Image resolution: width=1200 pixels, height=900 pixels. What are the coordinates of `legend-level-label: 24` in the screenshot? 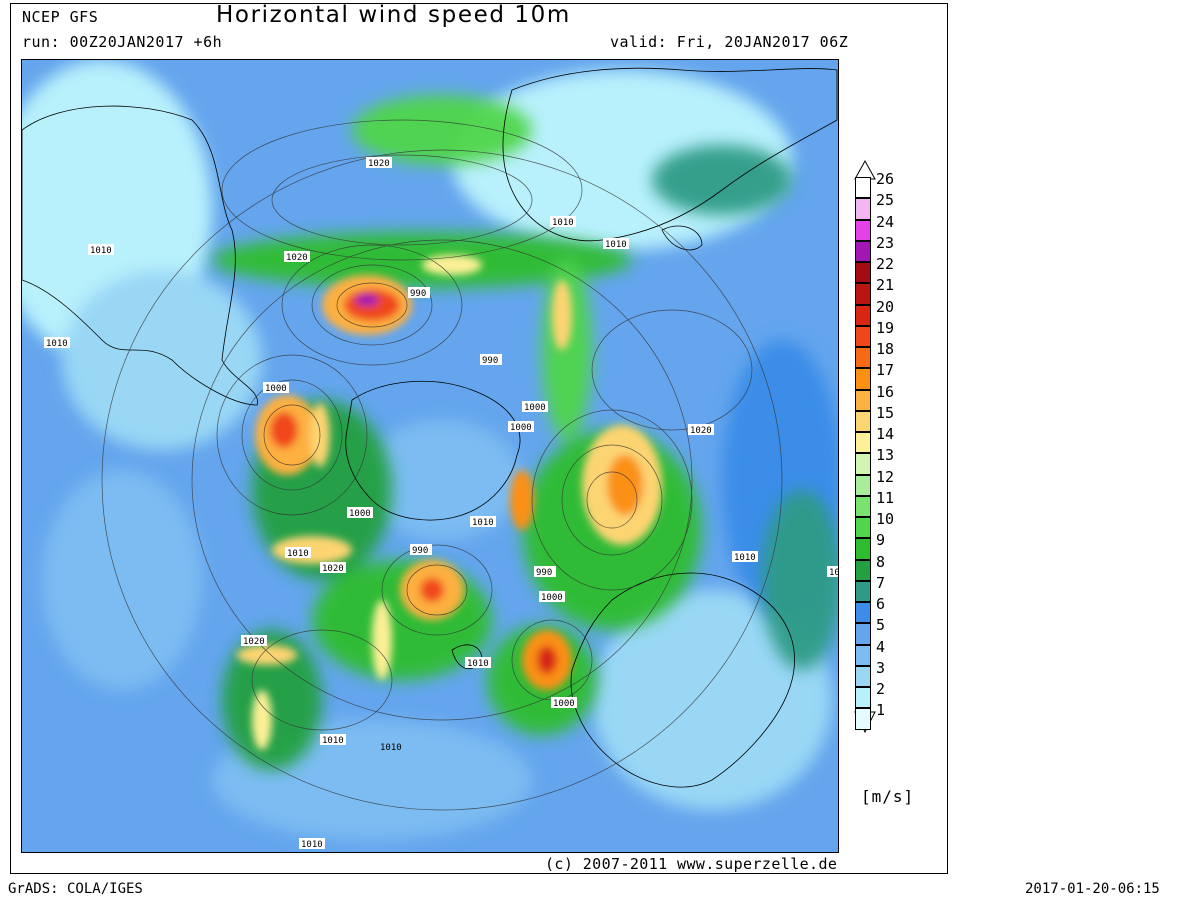 It's located at (885, 221).